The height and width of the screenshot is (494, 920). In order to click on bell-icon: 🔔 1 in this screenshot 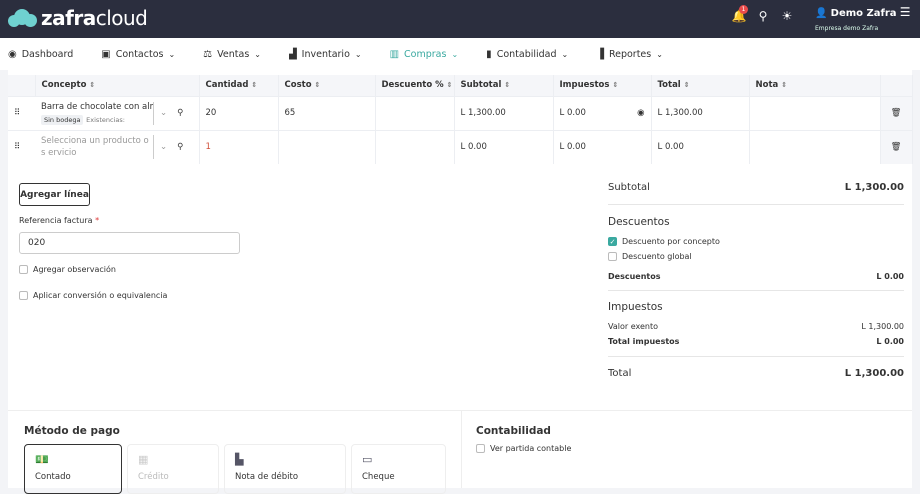, I will do `click(739, 14)`.